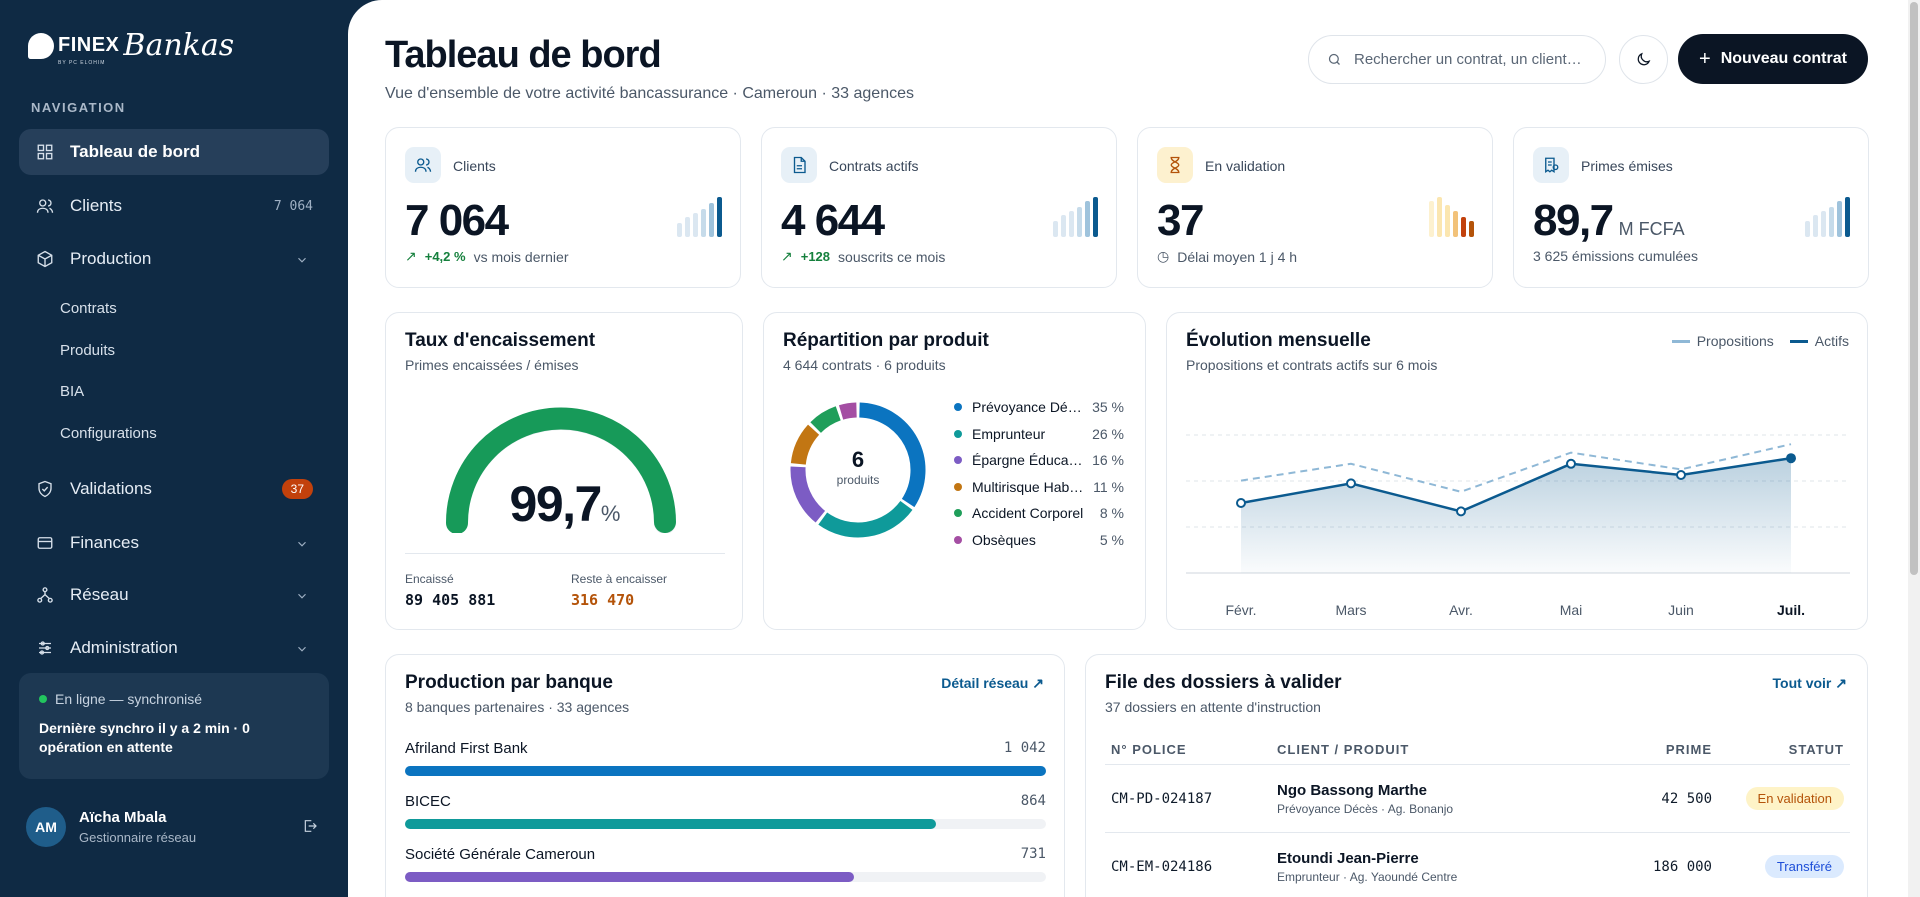 The image size is (1920, 897). What do you see at coordinates (1516, 515) in the screenshot?
I see `actifs-area` at bounding box center [1516, 515].